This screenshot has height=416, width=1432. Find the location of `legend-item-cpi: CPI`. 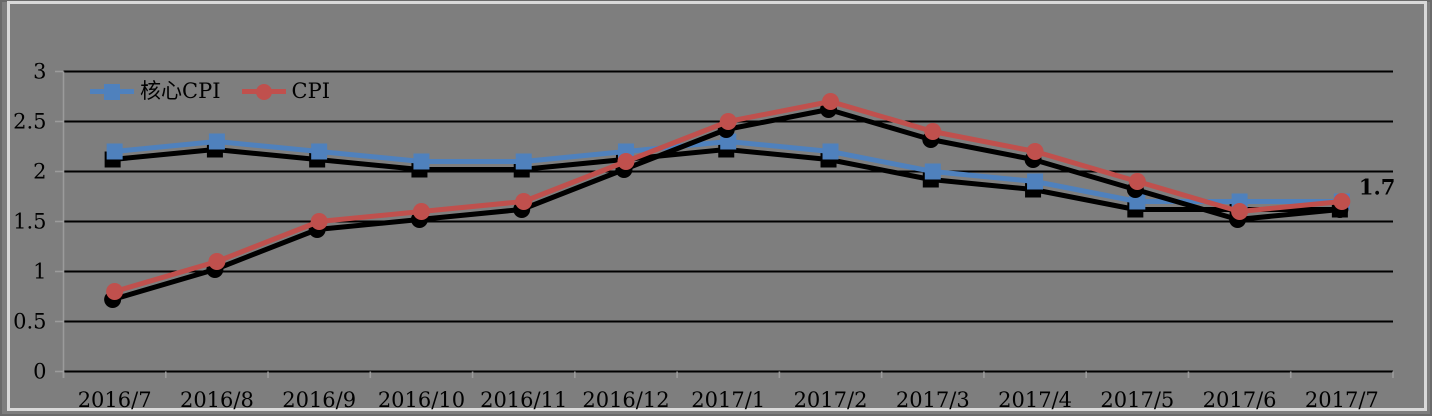

legend-item-cpi: CPI is located at coordinates (286, 91).